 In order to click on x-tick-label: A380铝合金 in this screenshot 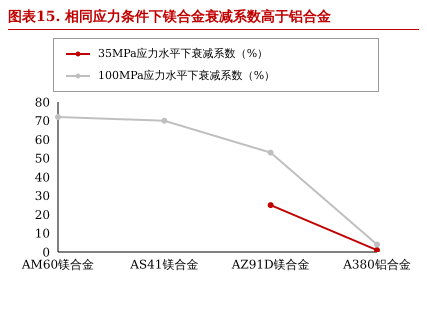, I will do `click(376, 265)`.